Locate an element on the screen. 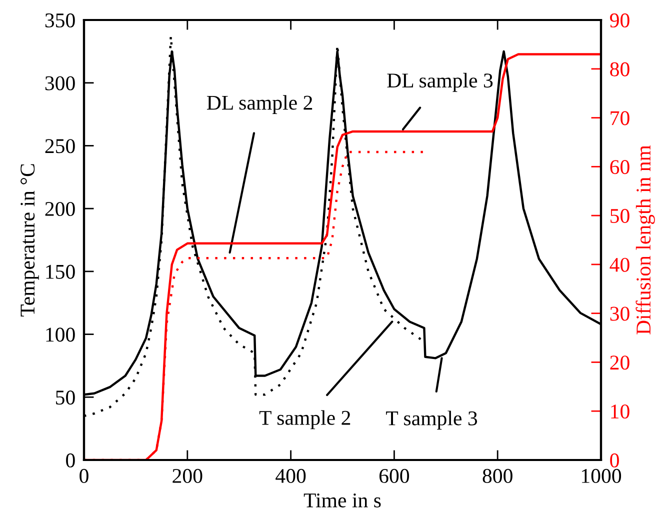  y2-tick-label: 70 is located at coordinates (620, 118).